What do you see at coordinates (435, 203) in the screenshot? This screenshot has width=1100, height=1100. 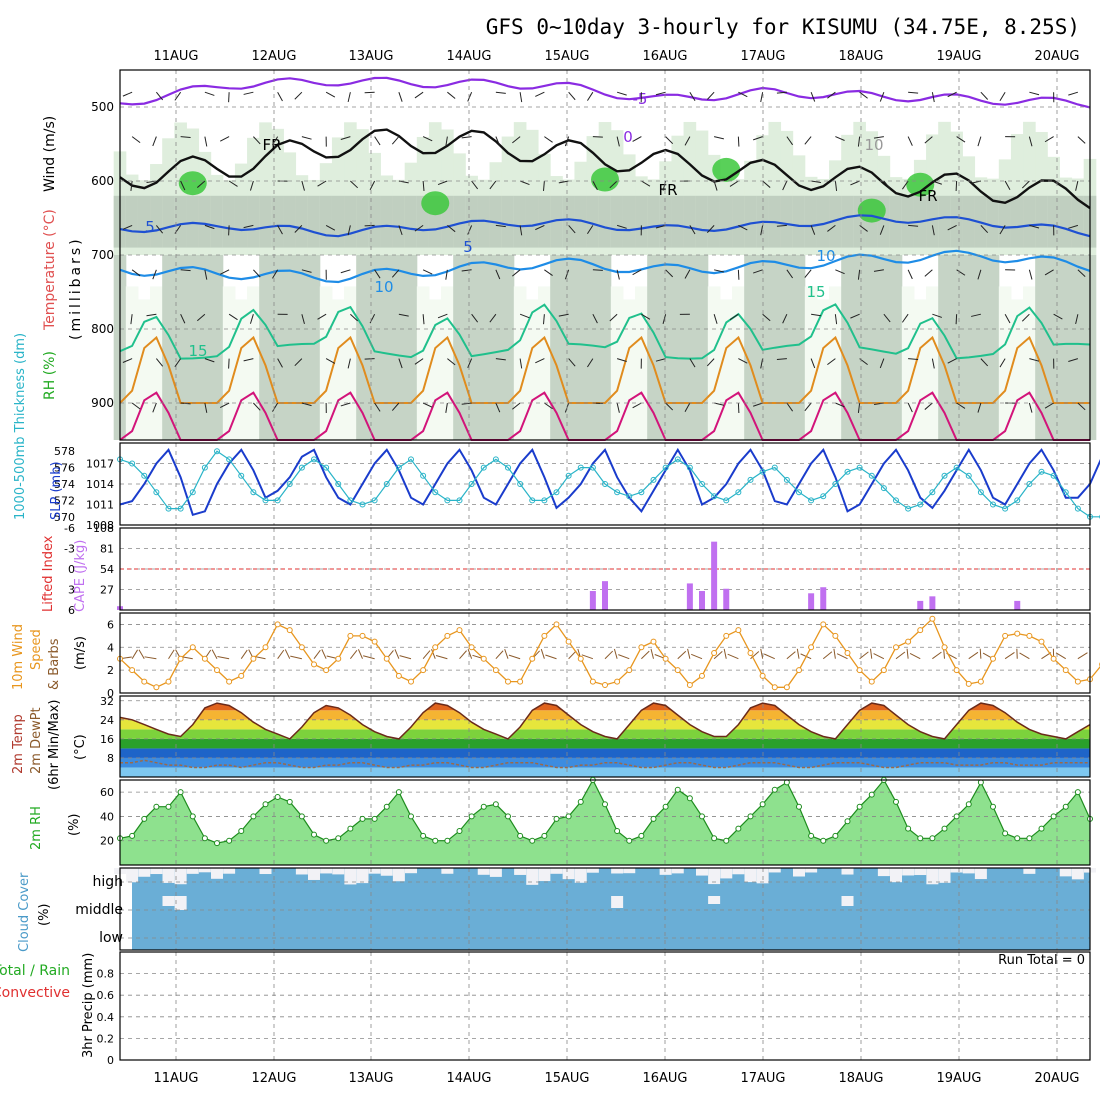 I see `rh-high-patch` at bounding box center [435, 203].